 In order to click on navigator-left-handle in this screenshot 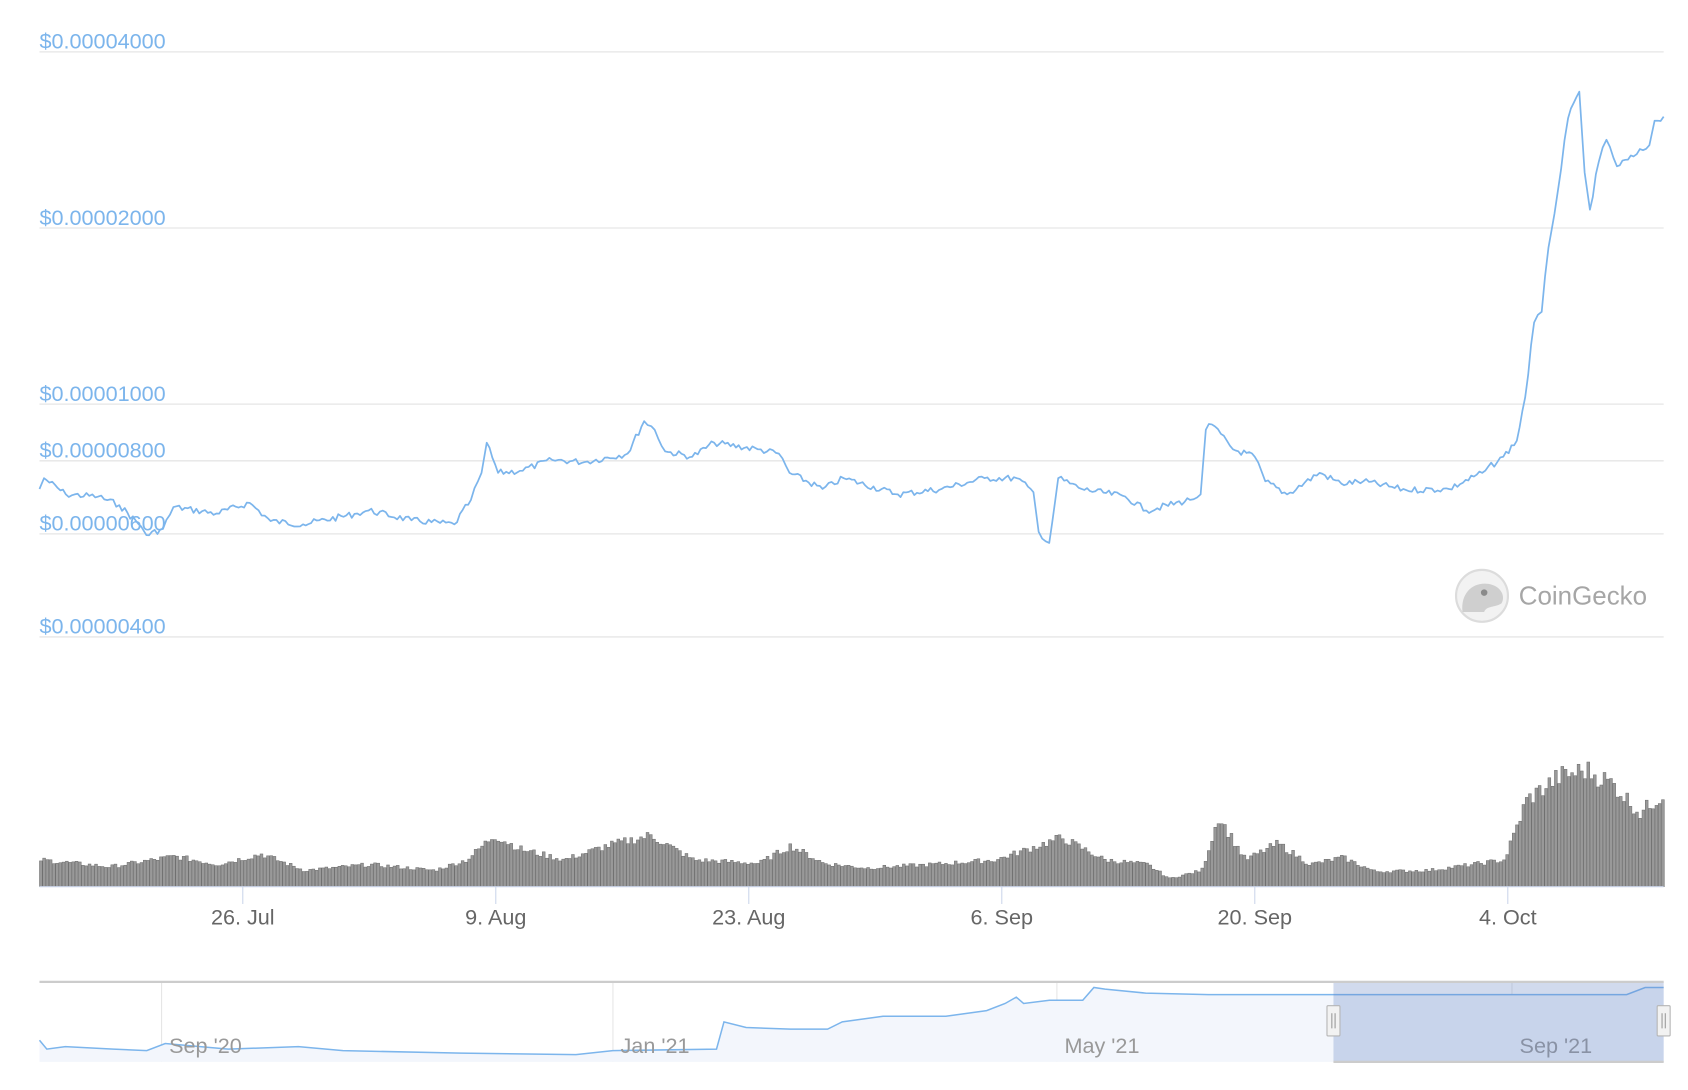, I will do `click(1333, 1021)`.